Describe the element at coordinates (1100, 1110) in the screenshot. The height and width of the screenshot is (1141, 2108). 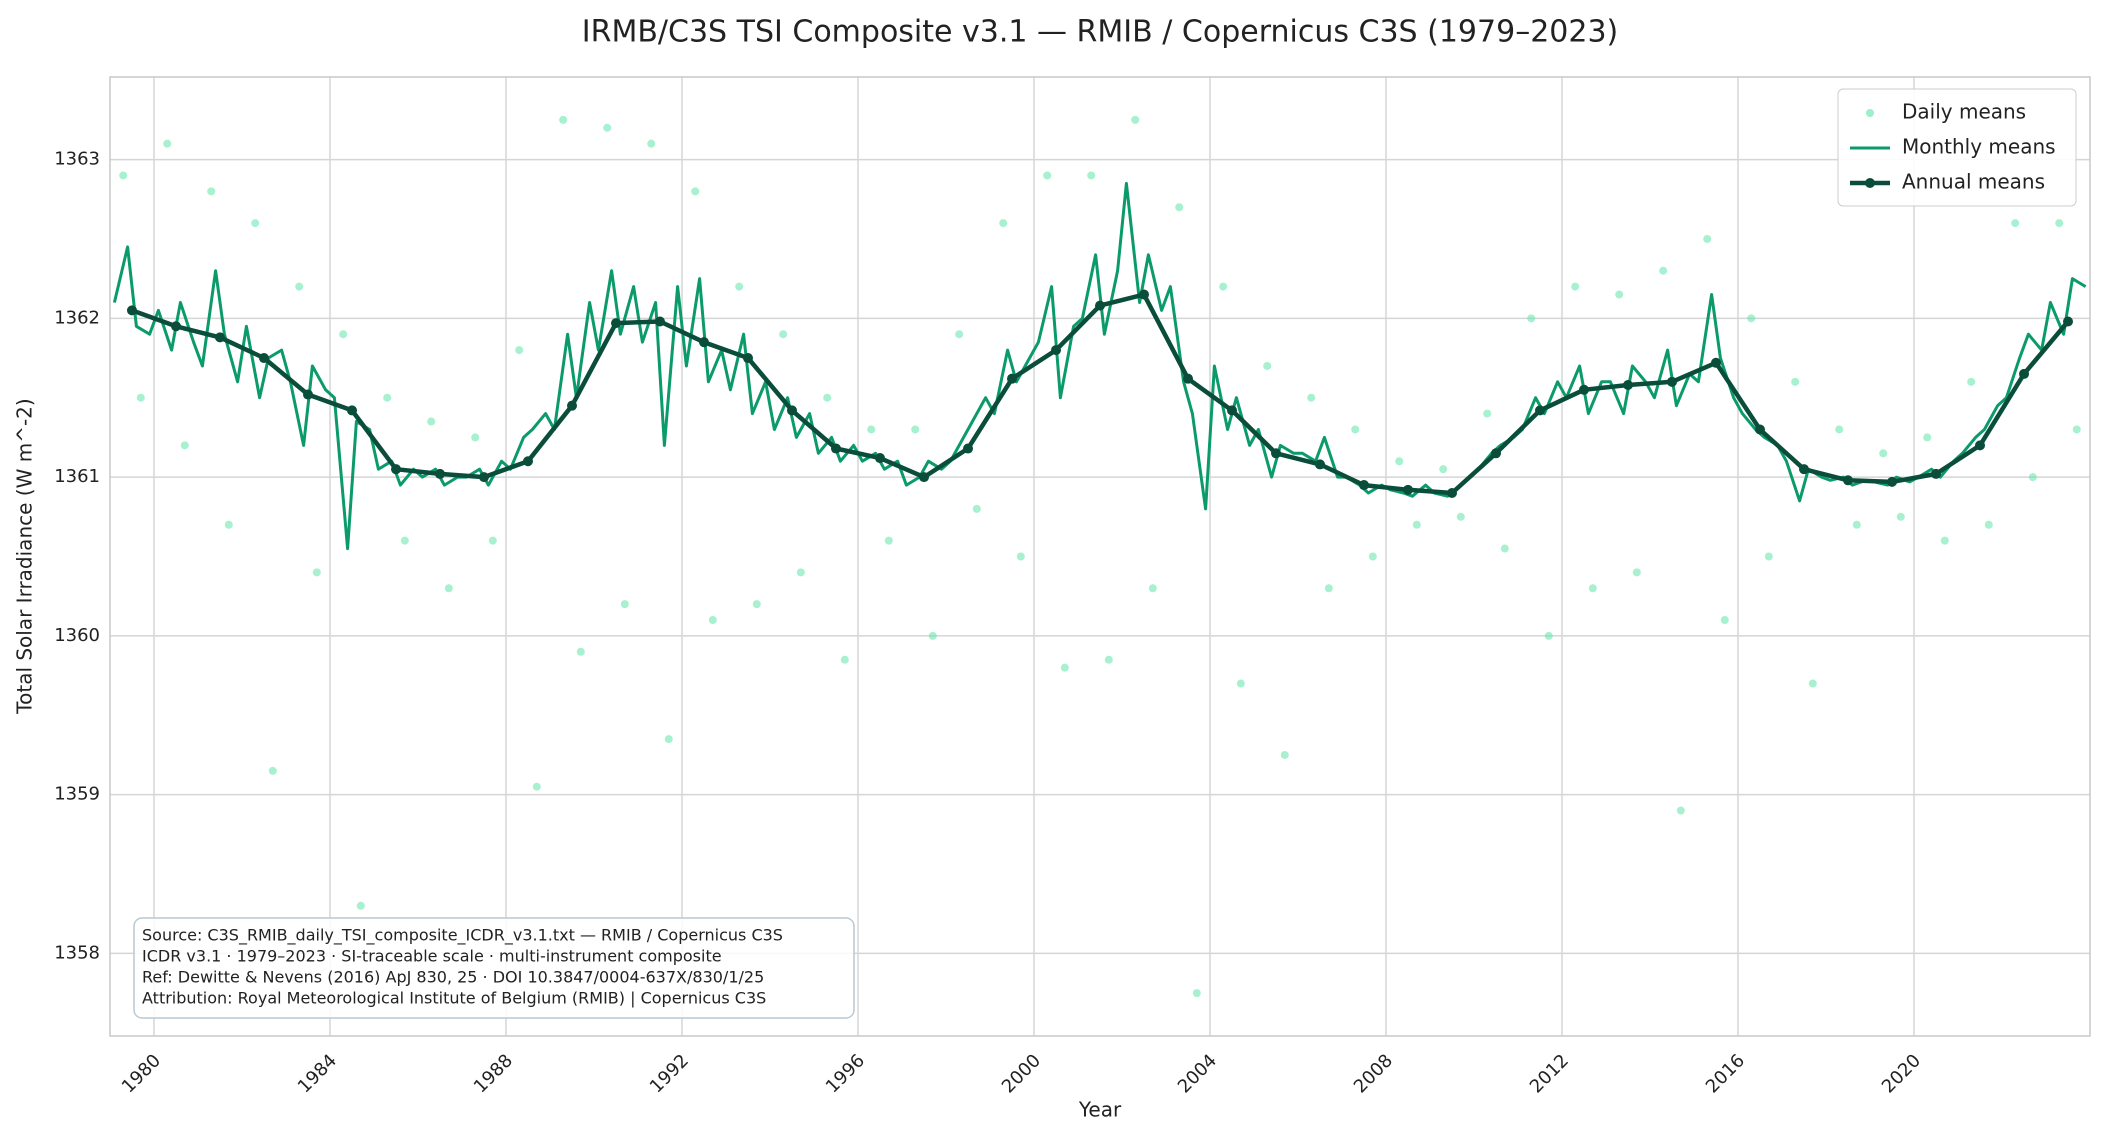
I see `x-axis-label: Year` at that location.